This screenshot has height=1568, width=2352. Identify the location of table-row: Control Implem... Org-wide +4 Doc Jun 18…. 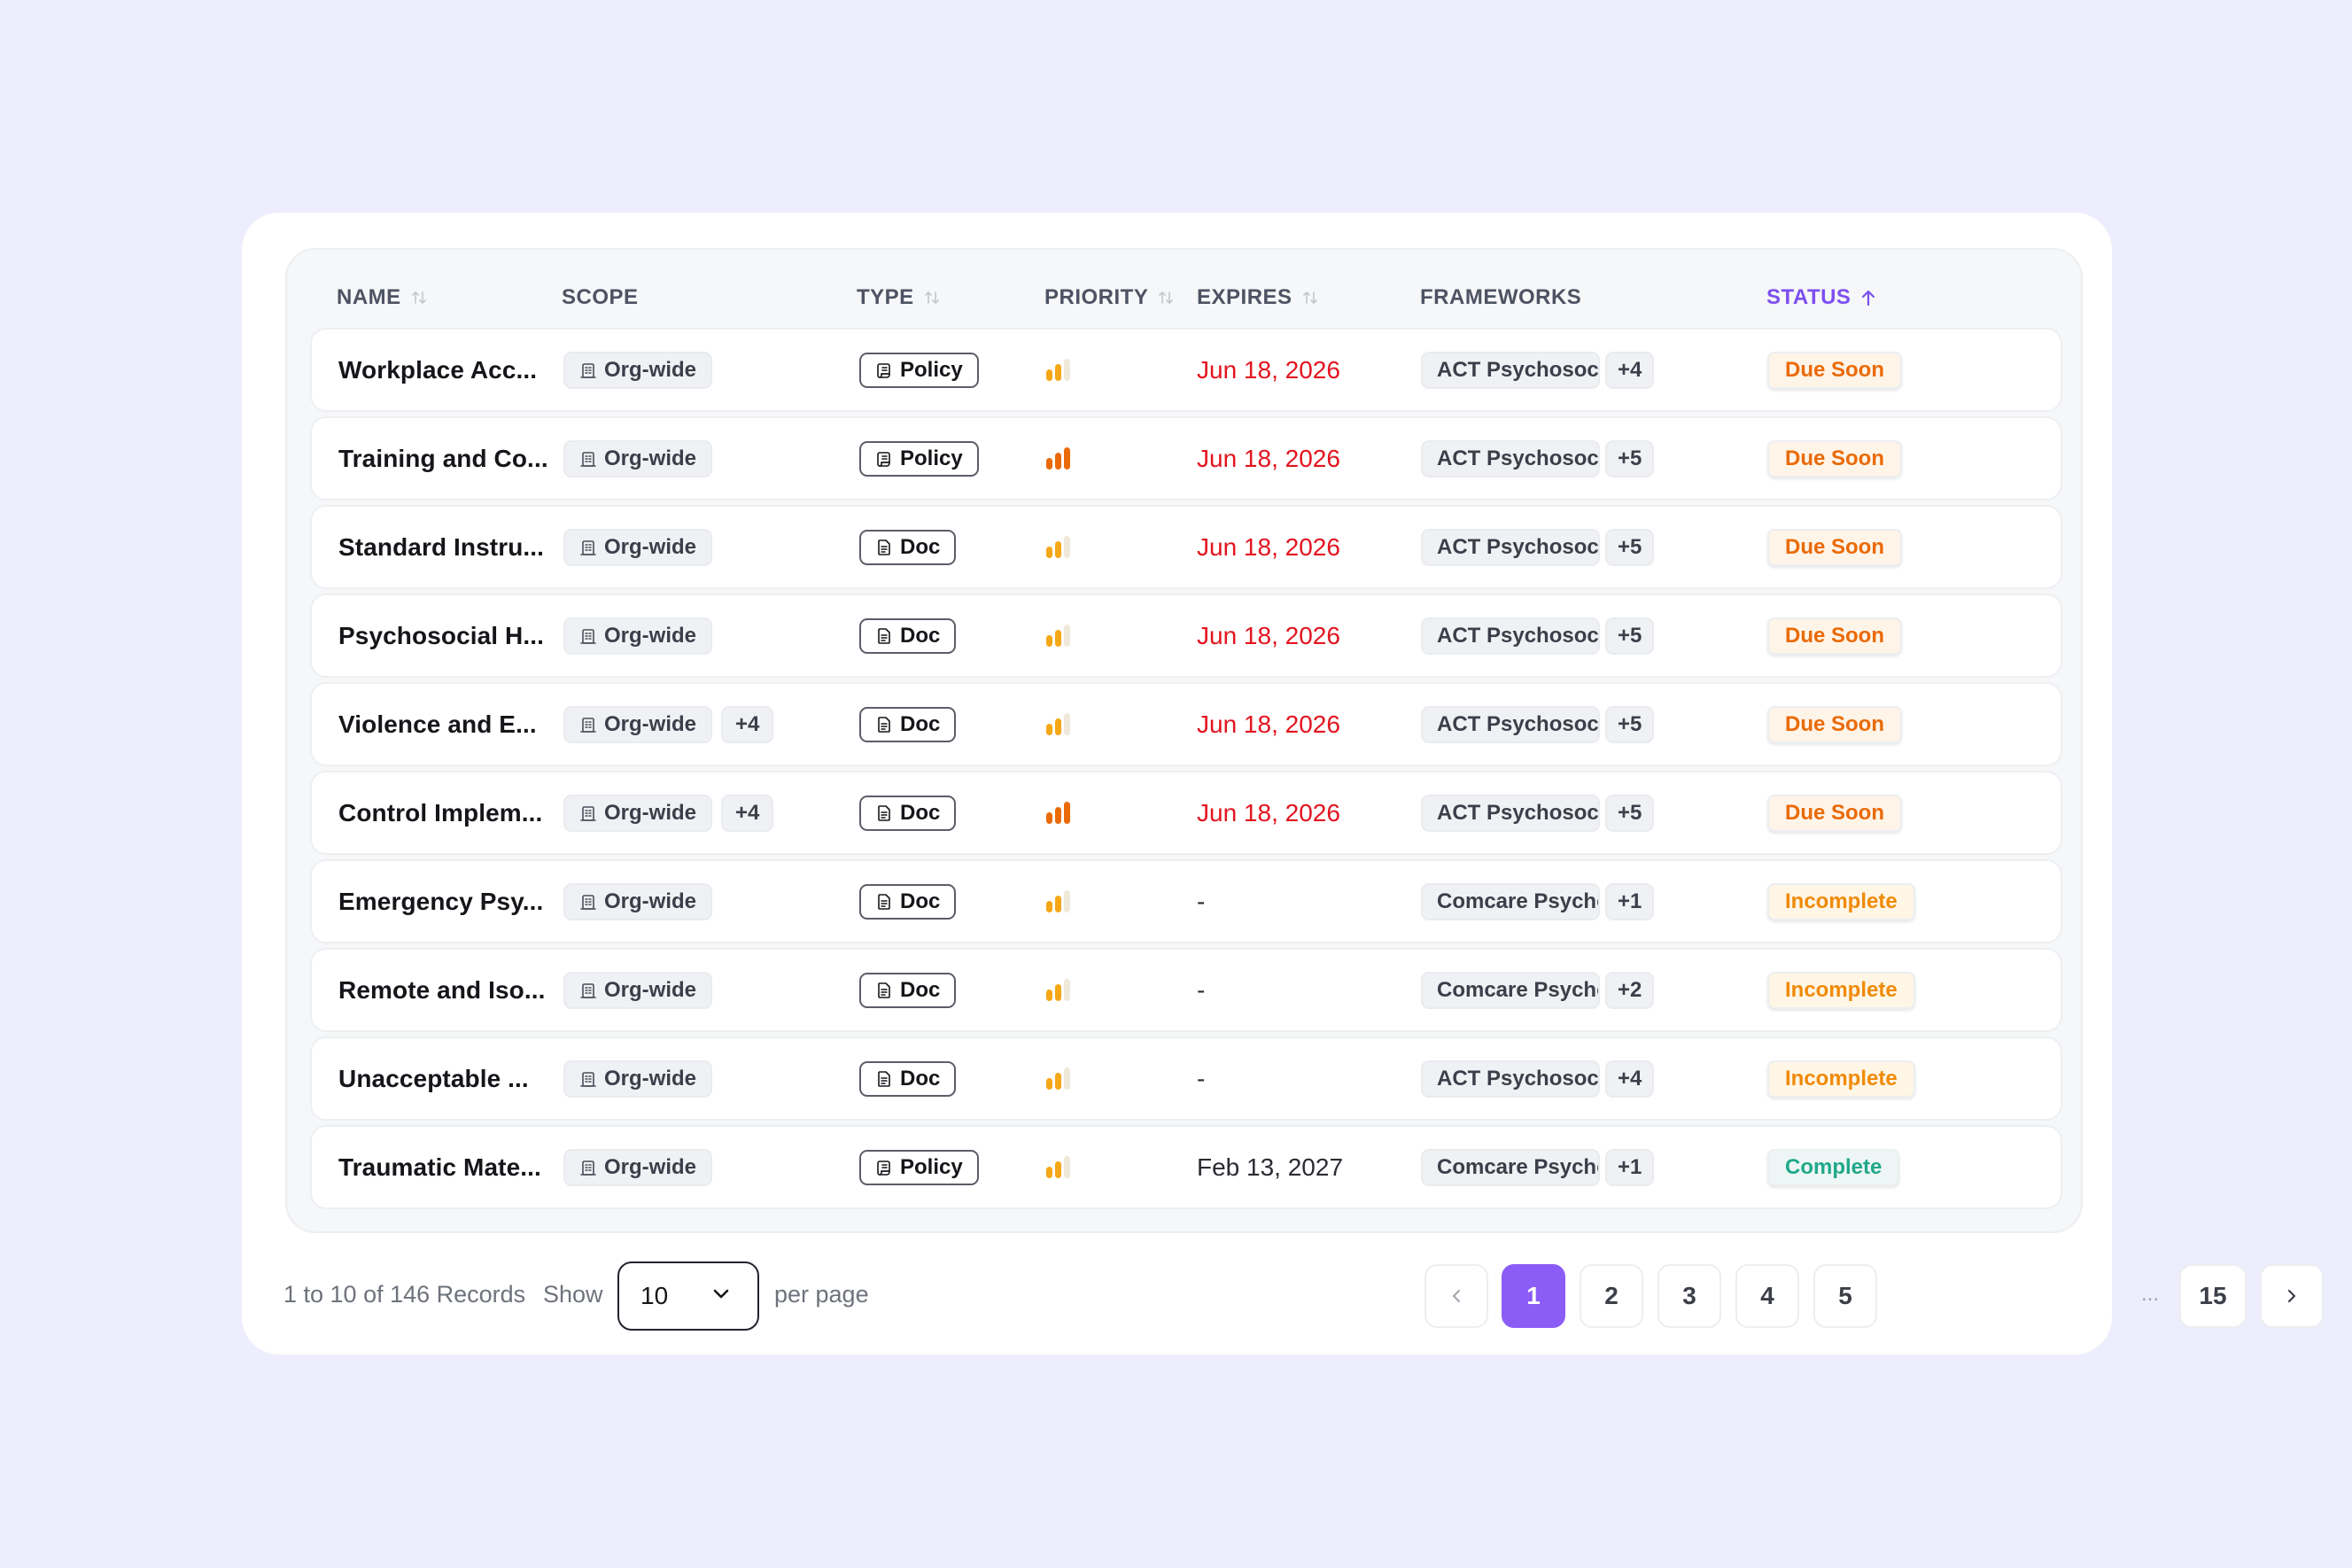
(1186, 813).